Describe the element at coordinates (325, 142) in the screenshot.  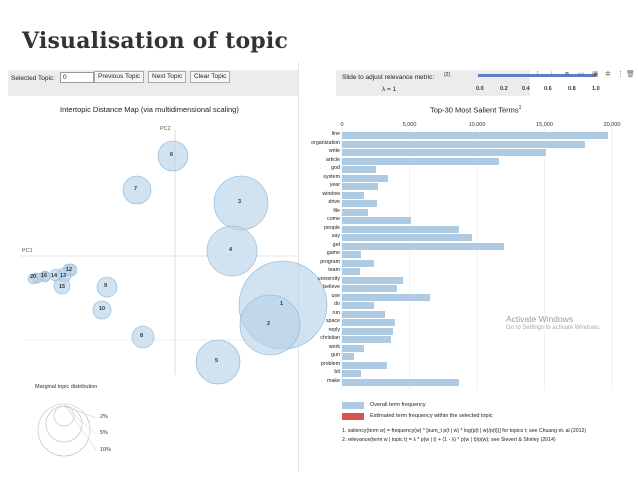
I see `term-label: organization` at that location.